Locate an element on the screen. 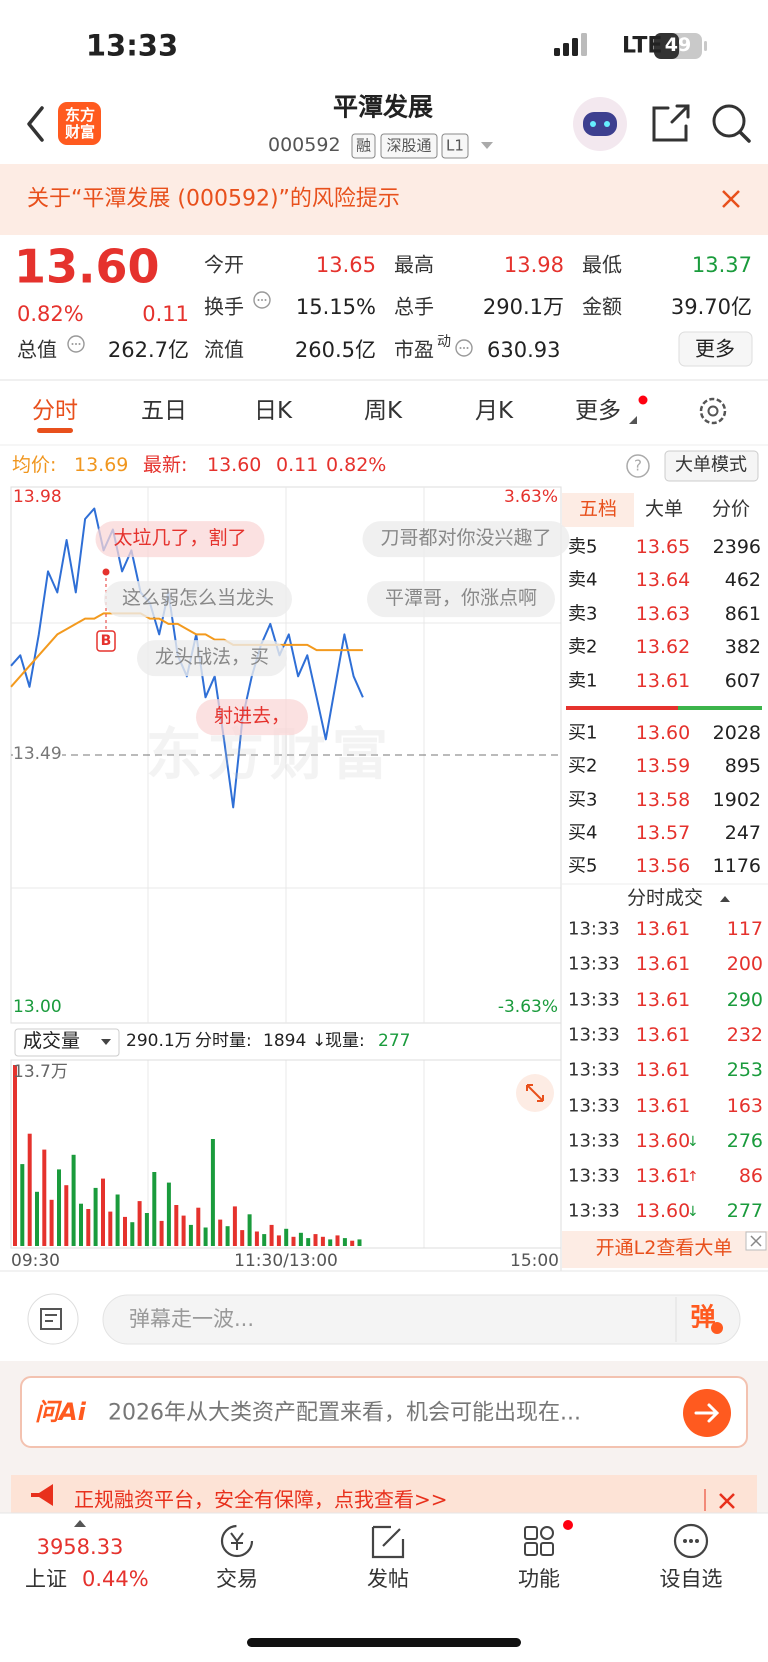  index-change: 0.44% is located at coordinates (115, 1578).